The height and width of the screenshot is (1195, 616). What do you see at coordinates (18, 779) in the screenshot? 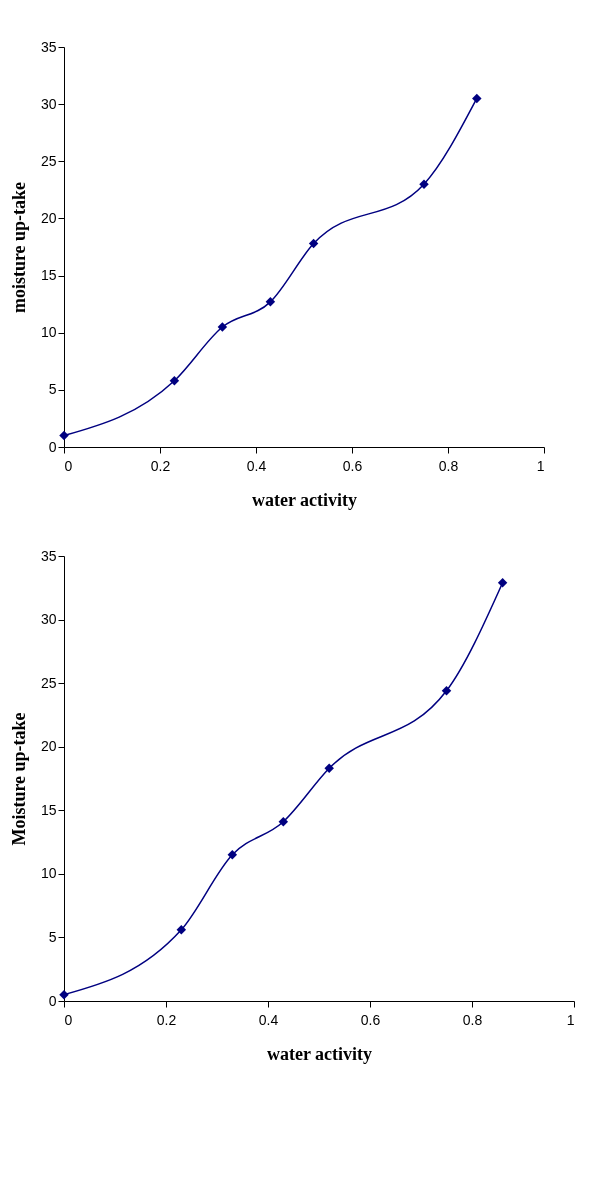
I see `y-axis-title: Moisture up-take` at bounding box center [18, 779].